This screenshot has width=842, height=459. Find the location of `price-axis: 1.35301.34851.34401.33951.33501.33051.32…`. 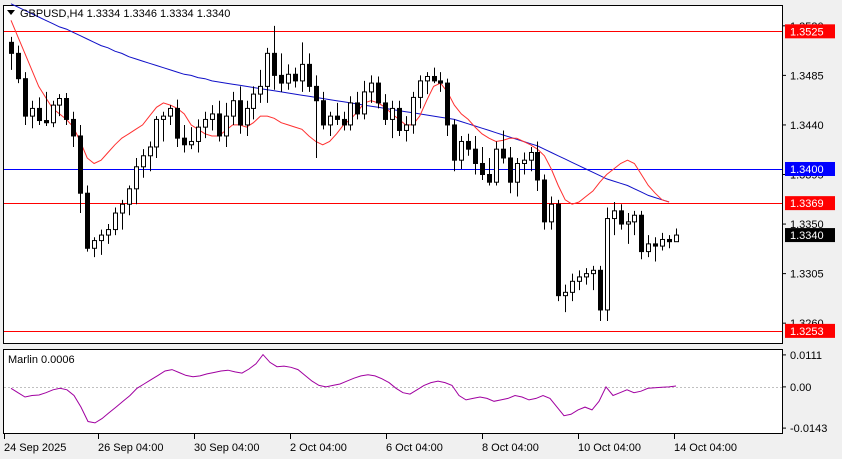

price-axis: 1.35301.34851.34401.33951.33501.33051.32… is located at coordinates (808, 179).